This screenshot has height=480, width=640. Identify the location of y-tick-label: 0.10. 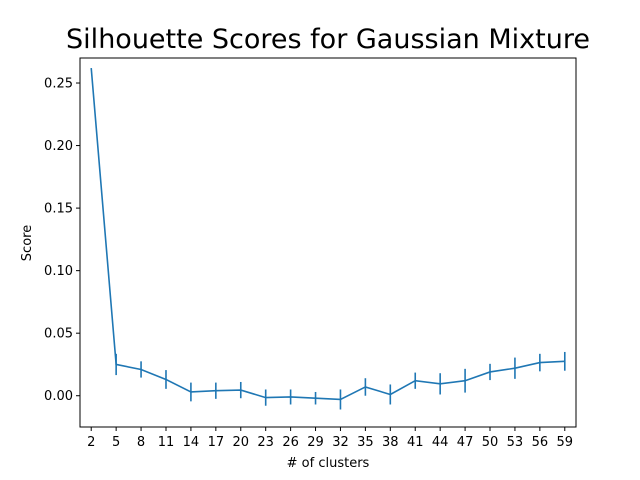
(58, 271).